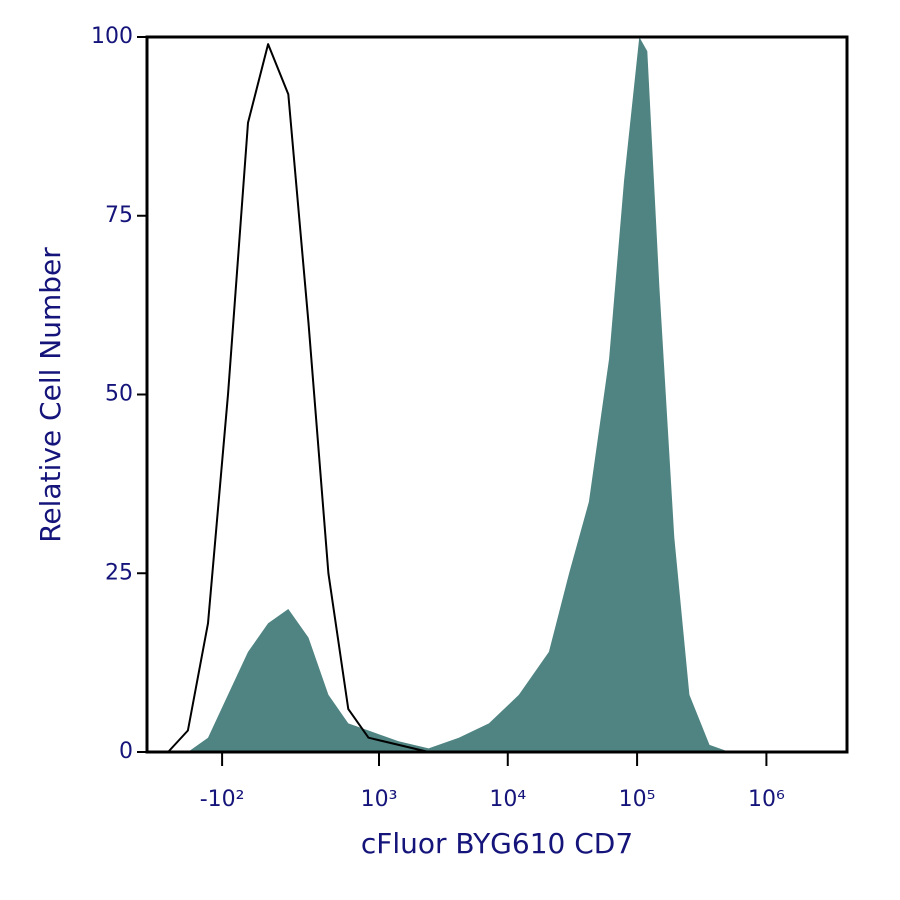 Image resolution: width=900 pixels, height=900 pixels. I want to click on y-tick-label: 50, so click(119, 394).